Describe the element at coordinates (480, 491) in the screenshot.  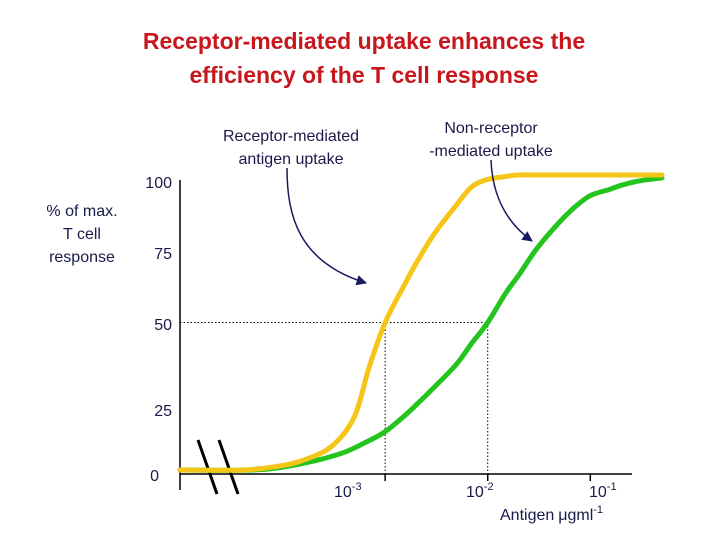
I see `x-tick-label-1e-2: 10⁻²` at that location.